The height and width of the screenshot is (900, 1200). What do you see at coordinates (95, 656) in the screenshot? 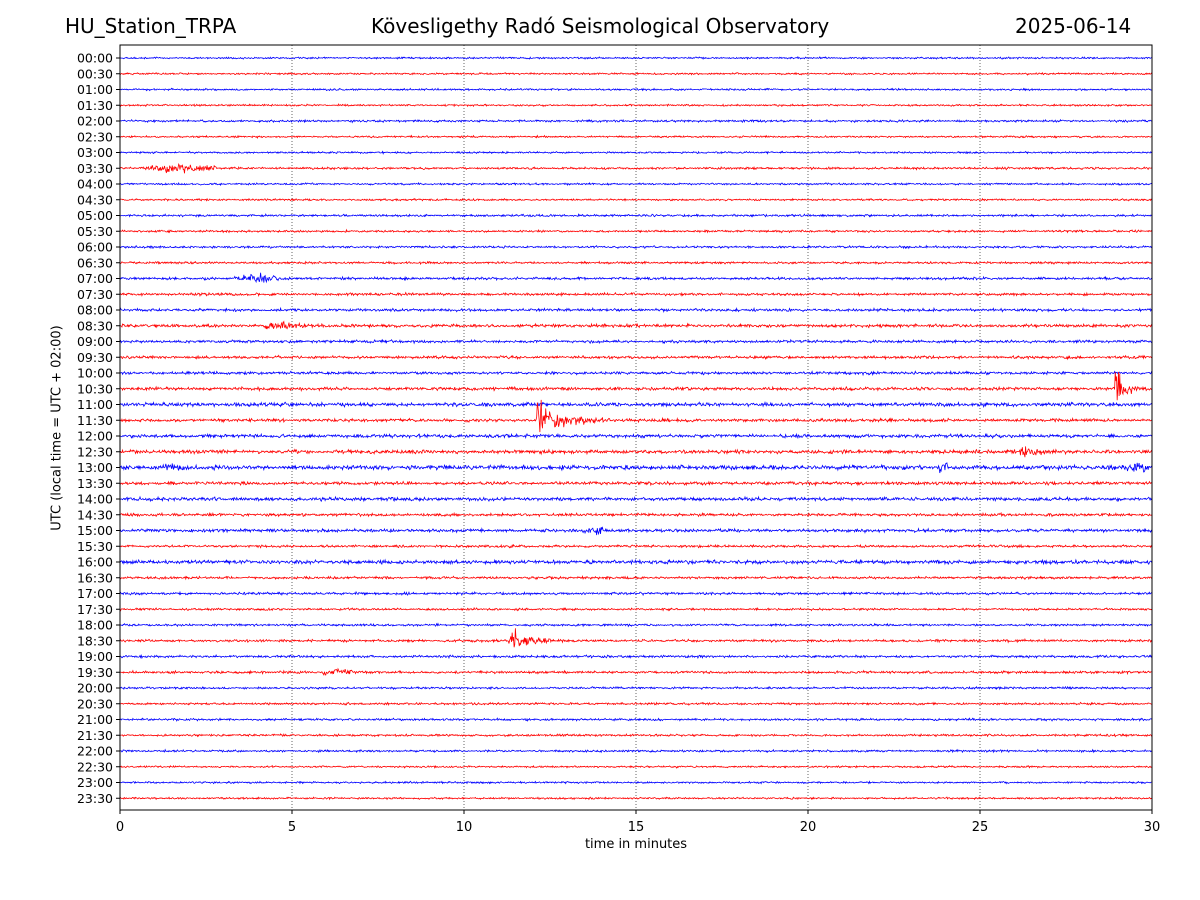
I see `y-tick-label: 19:00` at bounding box center [95, 656].